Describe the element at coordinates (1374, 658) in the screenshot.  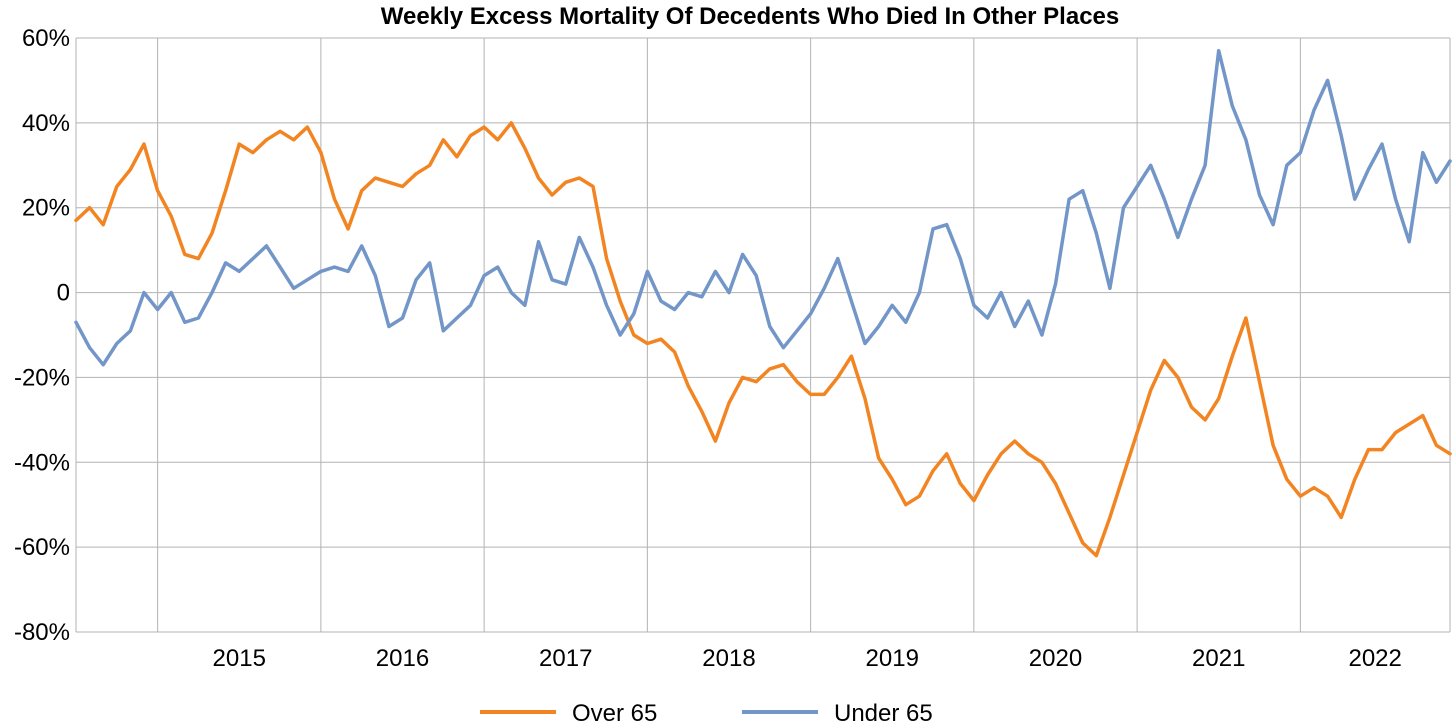
I see `x-tick-label: 2022` at that location.